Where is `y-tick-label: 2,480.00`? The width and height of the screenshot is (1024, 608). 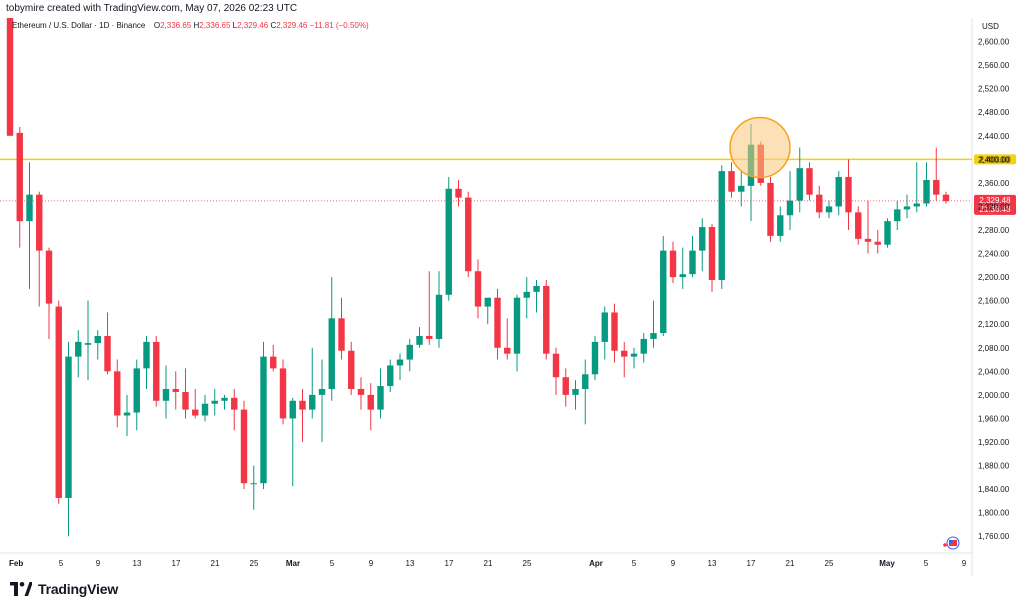
y-tick-label: 2,480.00 is located at coordinates (994, 112).